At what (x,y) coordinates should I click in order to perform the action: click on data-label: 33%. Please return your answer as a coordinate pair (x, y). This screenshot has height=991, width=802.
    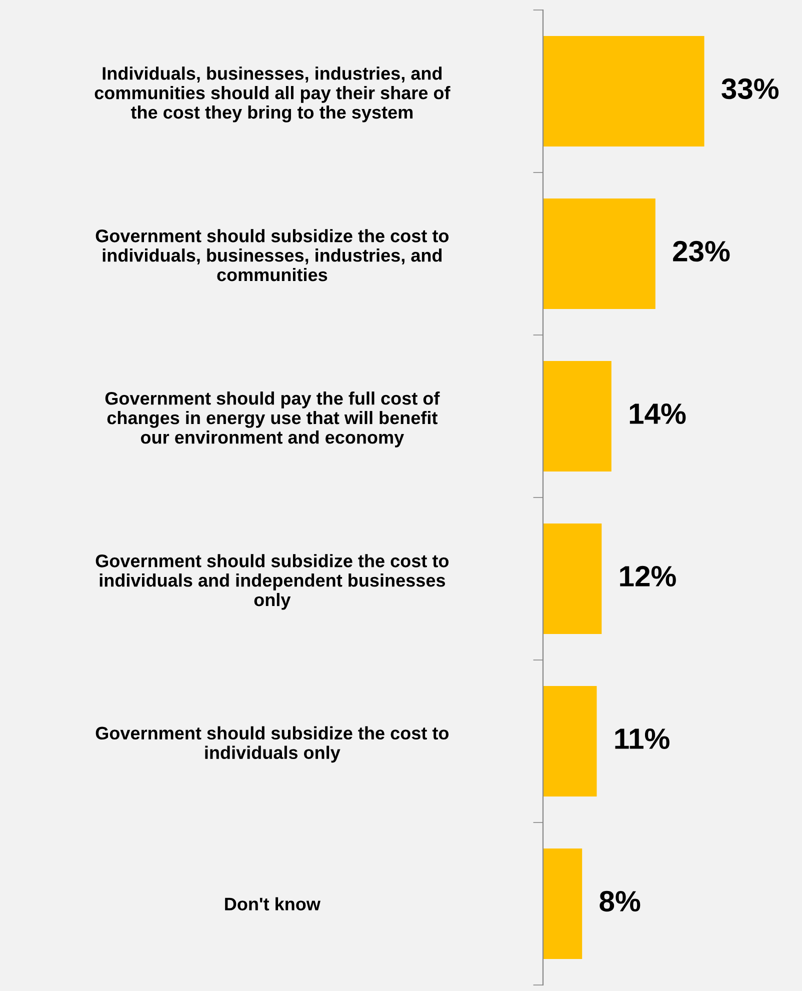
    Looking at the image, I should click on (750, 89).